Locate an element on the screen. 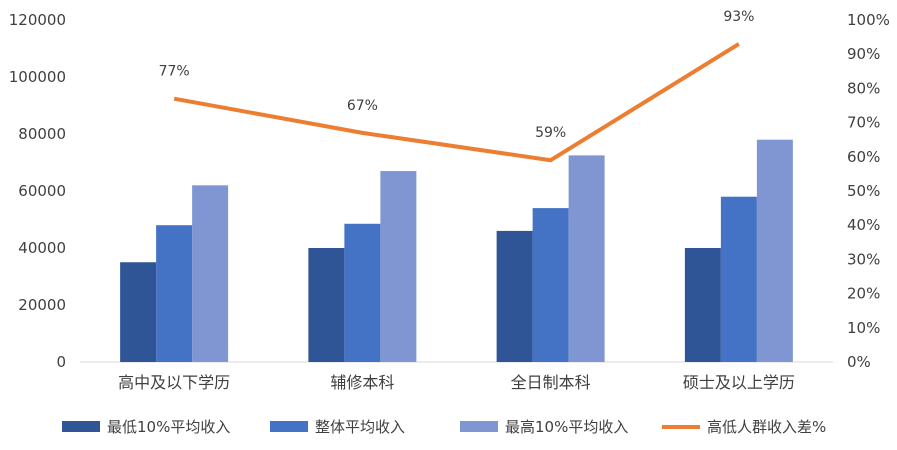  legend-label: 最低10%平均收入 is located at coordinates (168, 427).